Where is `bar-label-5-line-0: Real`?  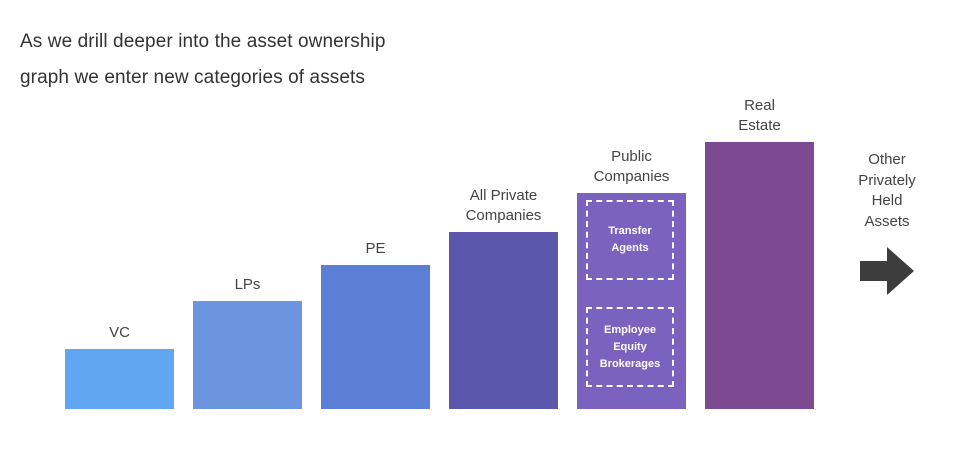 bar-label-5-line-0: Real is located at coordinates (759, 105).